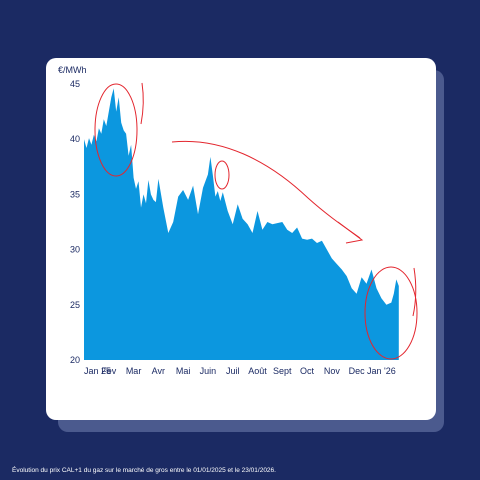 The height and width of the screenshot is (480, 480). I want to click on x-tick-label: Août, so click(257, 371).